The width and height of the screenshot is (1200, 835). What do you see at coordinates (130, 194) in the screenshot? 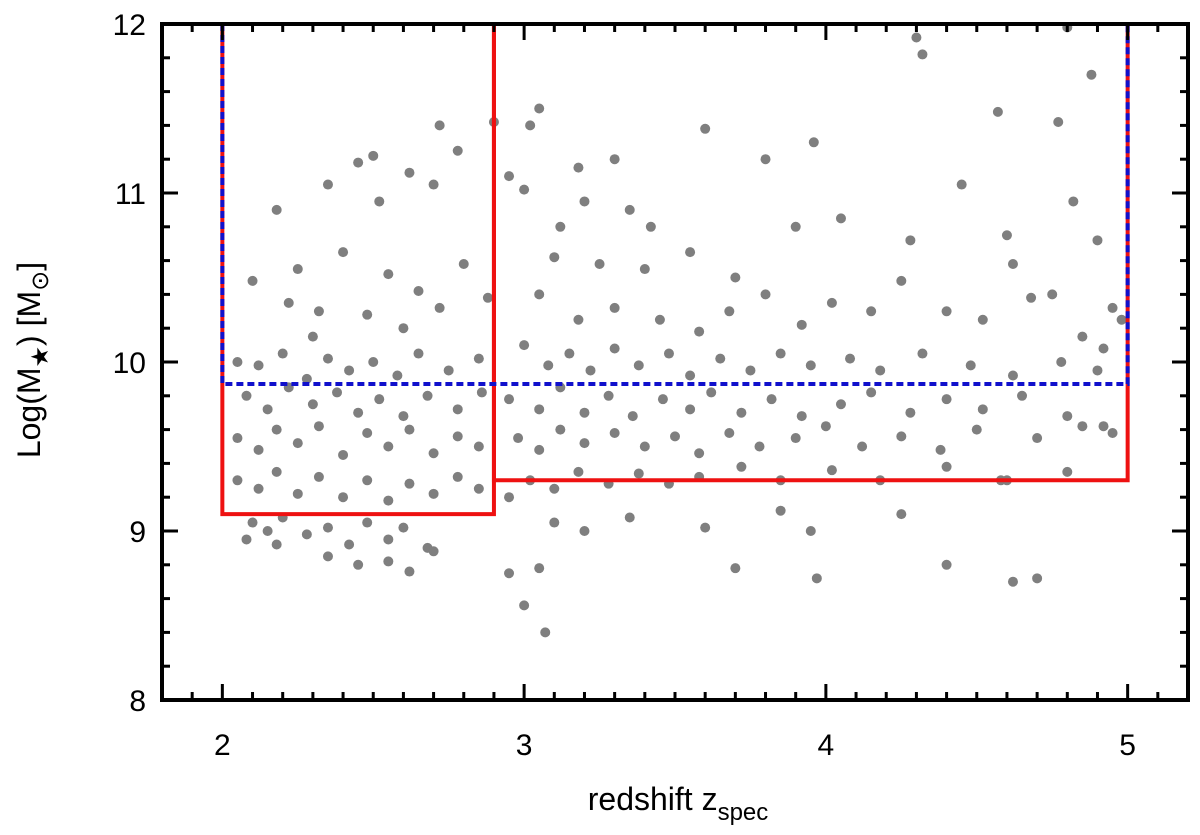
I see `y-tick-label: 11` at bounding box center [130, 194].